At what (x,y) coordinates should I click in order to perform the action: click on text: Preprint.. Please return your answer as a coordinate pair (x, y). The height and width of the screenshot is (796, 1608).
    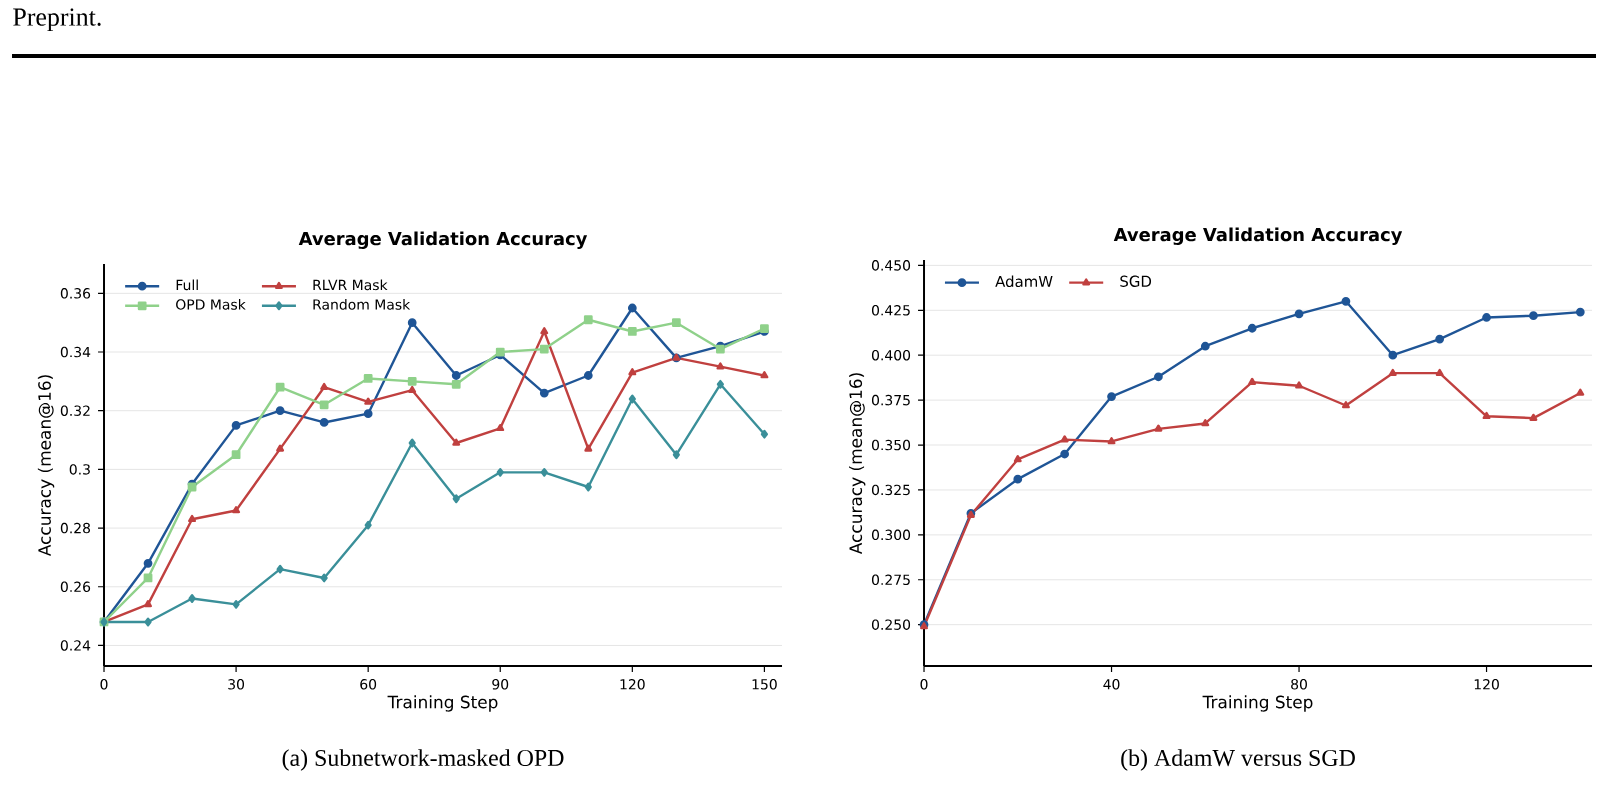
    Looking at the image, I should click on (57, 20).